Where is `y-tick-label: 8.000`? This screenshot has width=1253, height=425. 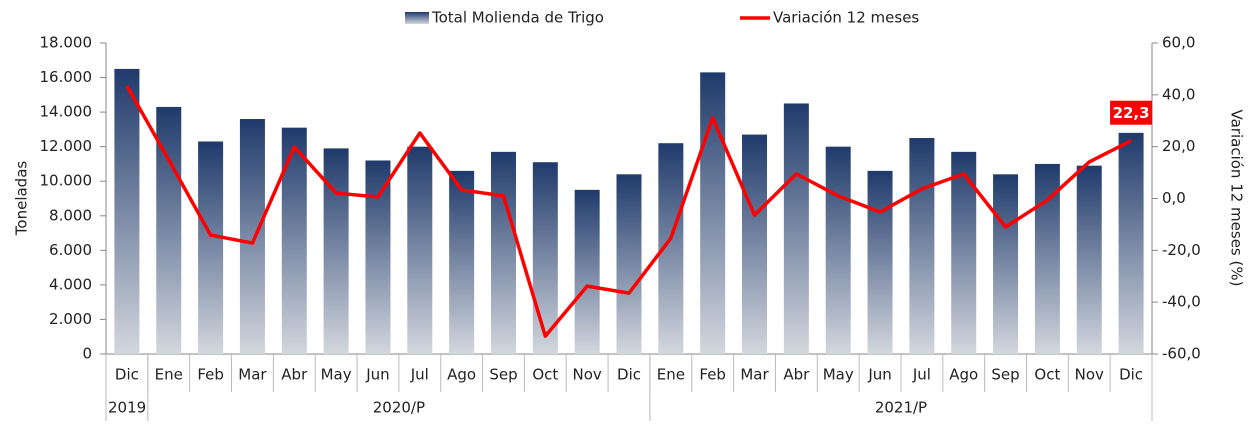
y-tick-label: 8.000 is located at coordinates (70, 215).